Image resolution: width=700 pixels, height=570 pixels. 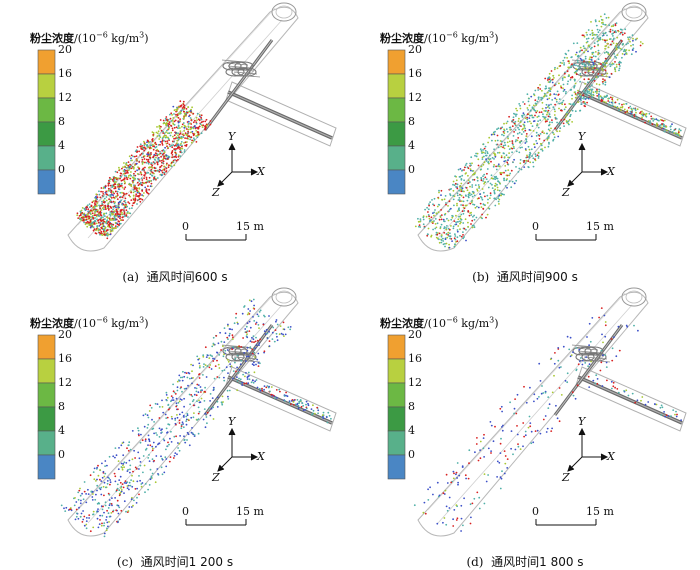 What do you see at coordinates (481, 277) in the screenshot?
I see `panel-label: (b)` at bounding box center [481, 277].